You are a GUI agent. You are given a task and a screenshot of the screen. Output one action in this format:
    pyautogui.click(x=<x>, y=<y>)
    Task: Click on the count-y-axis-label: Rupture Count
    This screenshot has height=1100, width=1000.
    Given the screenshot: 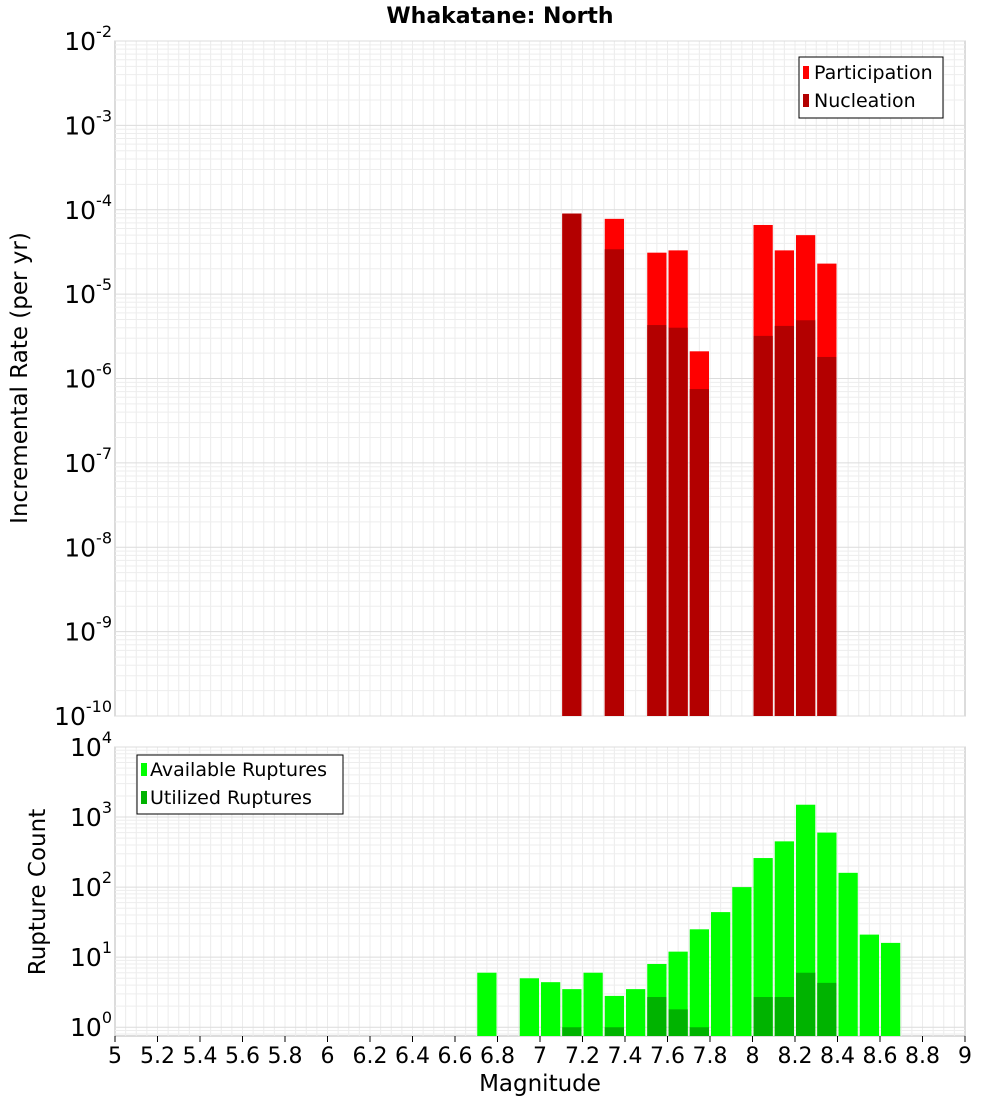 What is the action you would take?
    pyautogui.click(x=38, y=892)
    